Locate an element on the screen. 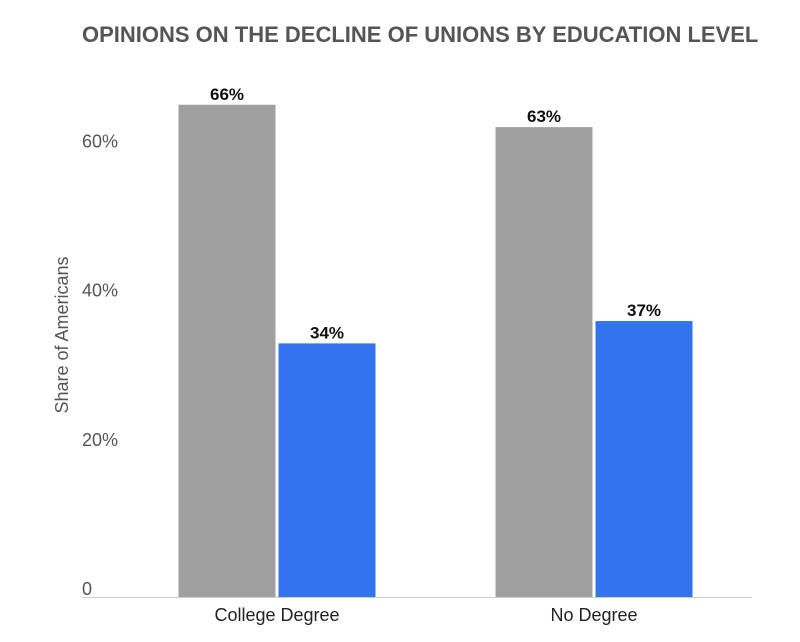 The width and height of the screenshot is (800, 642). y-tick-label: 60% is located at coordinates (100, 142).